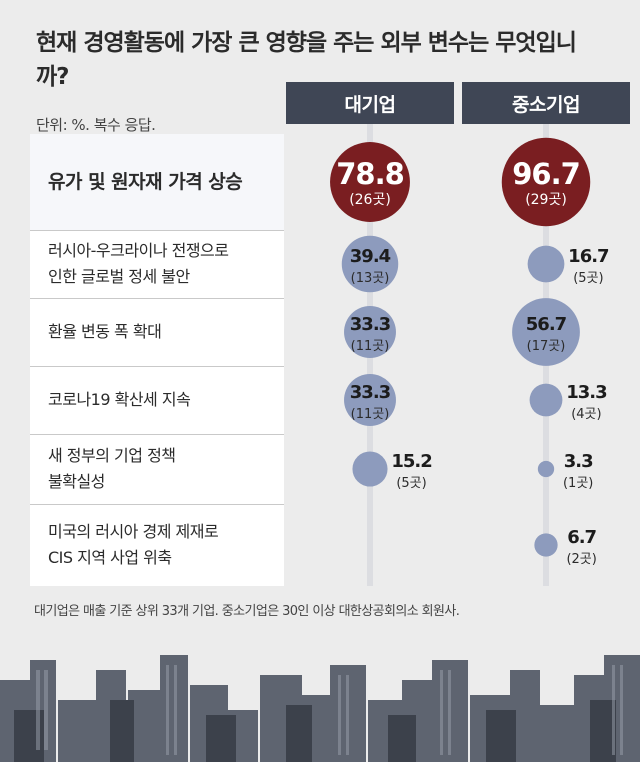  I want to click on row-label-line: 미국의 러시아 경제 제재로, so click(133, 531).